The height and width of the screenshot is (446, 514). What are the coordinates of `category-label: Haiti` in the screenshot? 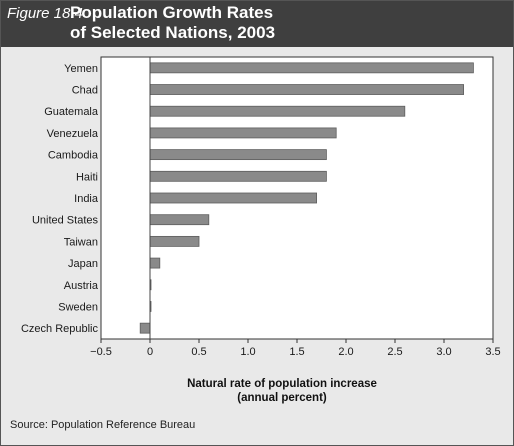 It's located at (87, 177).